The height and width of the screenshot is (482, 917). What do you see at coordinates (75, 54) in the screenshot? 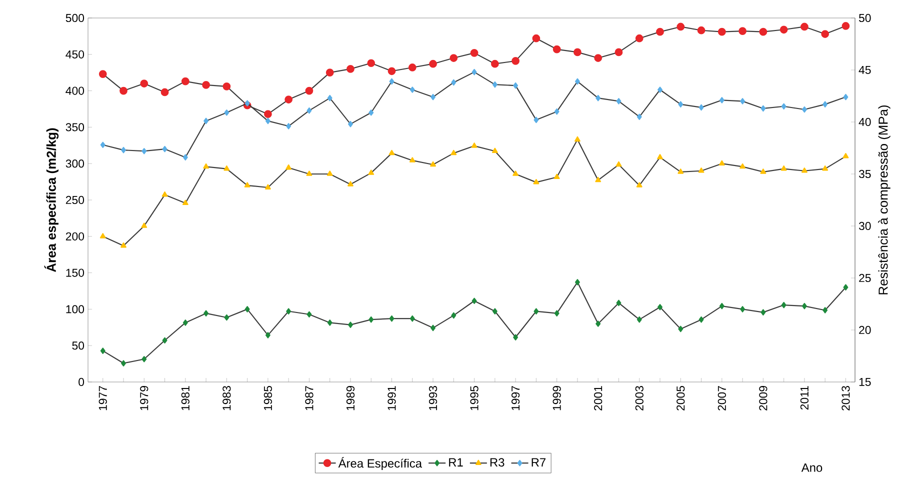
I see `y-tick-label: 450` at bounding box center [75, 54].